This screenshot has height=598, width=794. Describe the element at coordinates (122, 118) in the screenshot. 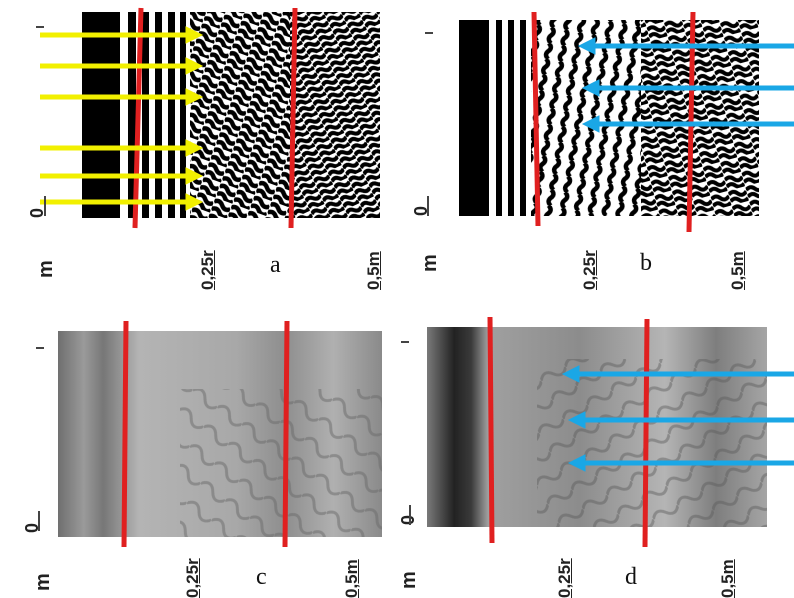

I see `yellow-arrows` at that location.